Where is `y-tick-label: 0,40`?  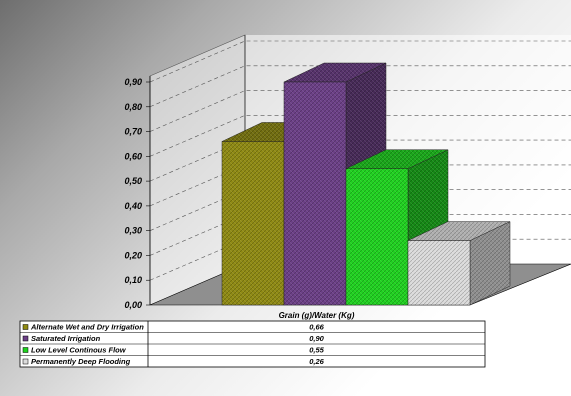
y-tick-label: 0,40 is located at coordinates (133, 206).